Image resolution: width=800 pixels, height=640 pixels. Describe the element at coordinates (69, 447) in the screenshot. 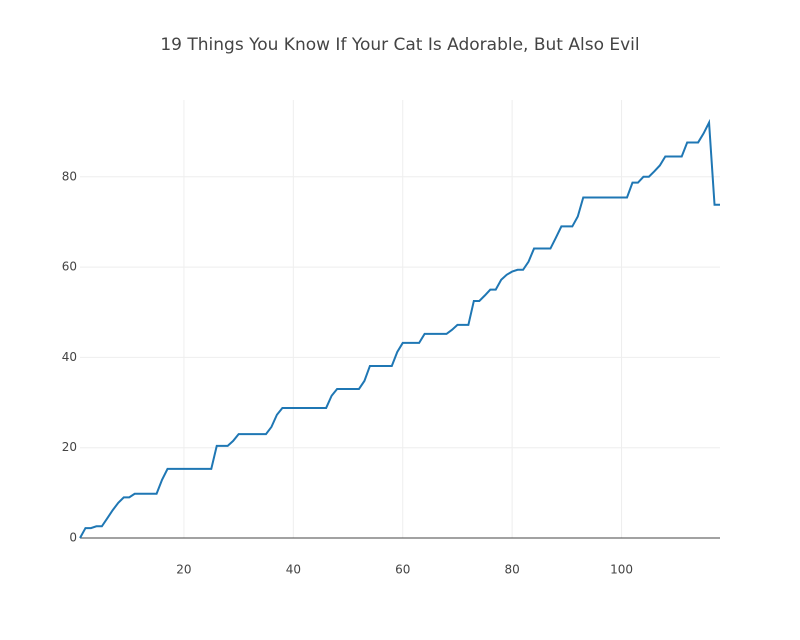

I see `y-tick-label: 20` at that location.